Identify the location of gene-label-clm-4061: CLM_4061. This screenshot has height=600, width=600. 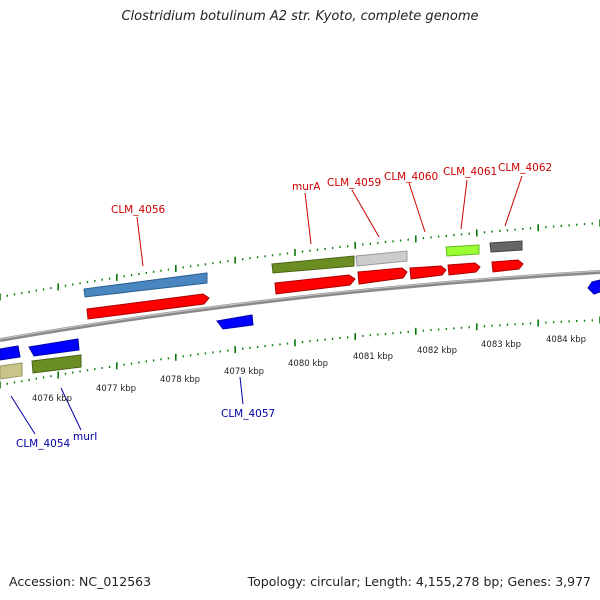
(470, 172).